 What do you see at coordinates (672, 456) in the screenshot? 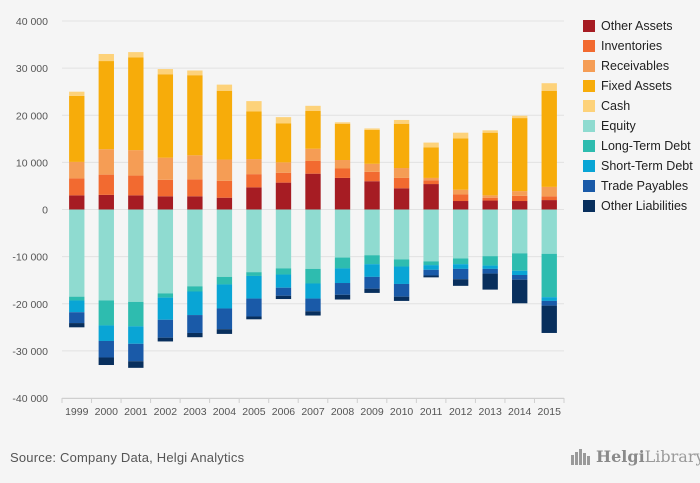
I see `brand-suffix: Library.` at bounding box center [672, 456].